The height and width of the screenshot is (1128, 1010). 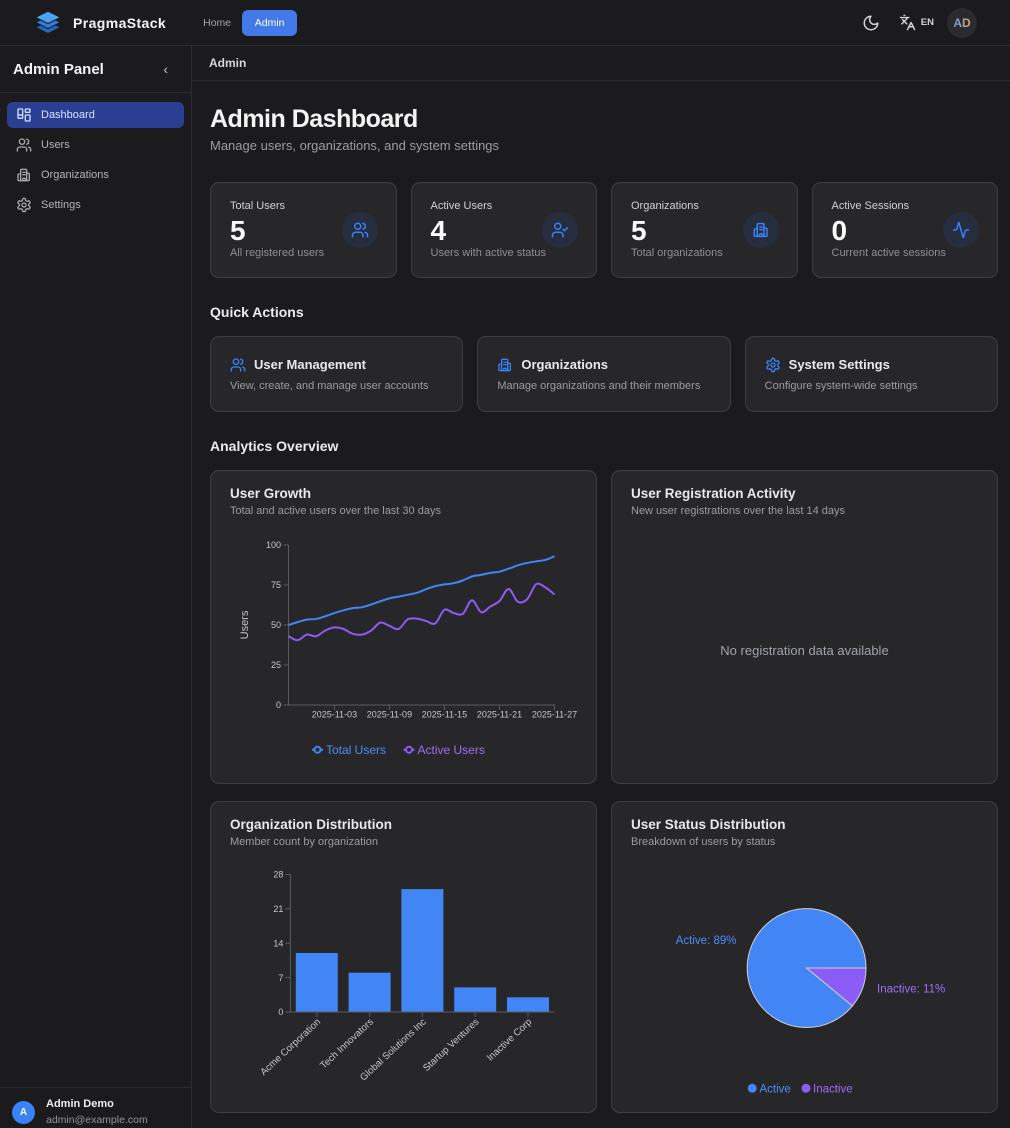 I want to click on svg-text: Inactive Corp, so click(x=509, y=1040).